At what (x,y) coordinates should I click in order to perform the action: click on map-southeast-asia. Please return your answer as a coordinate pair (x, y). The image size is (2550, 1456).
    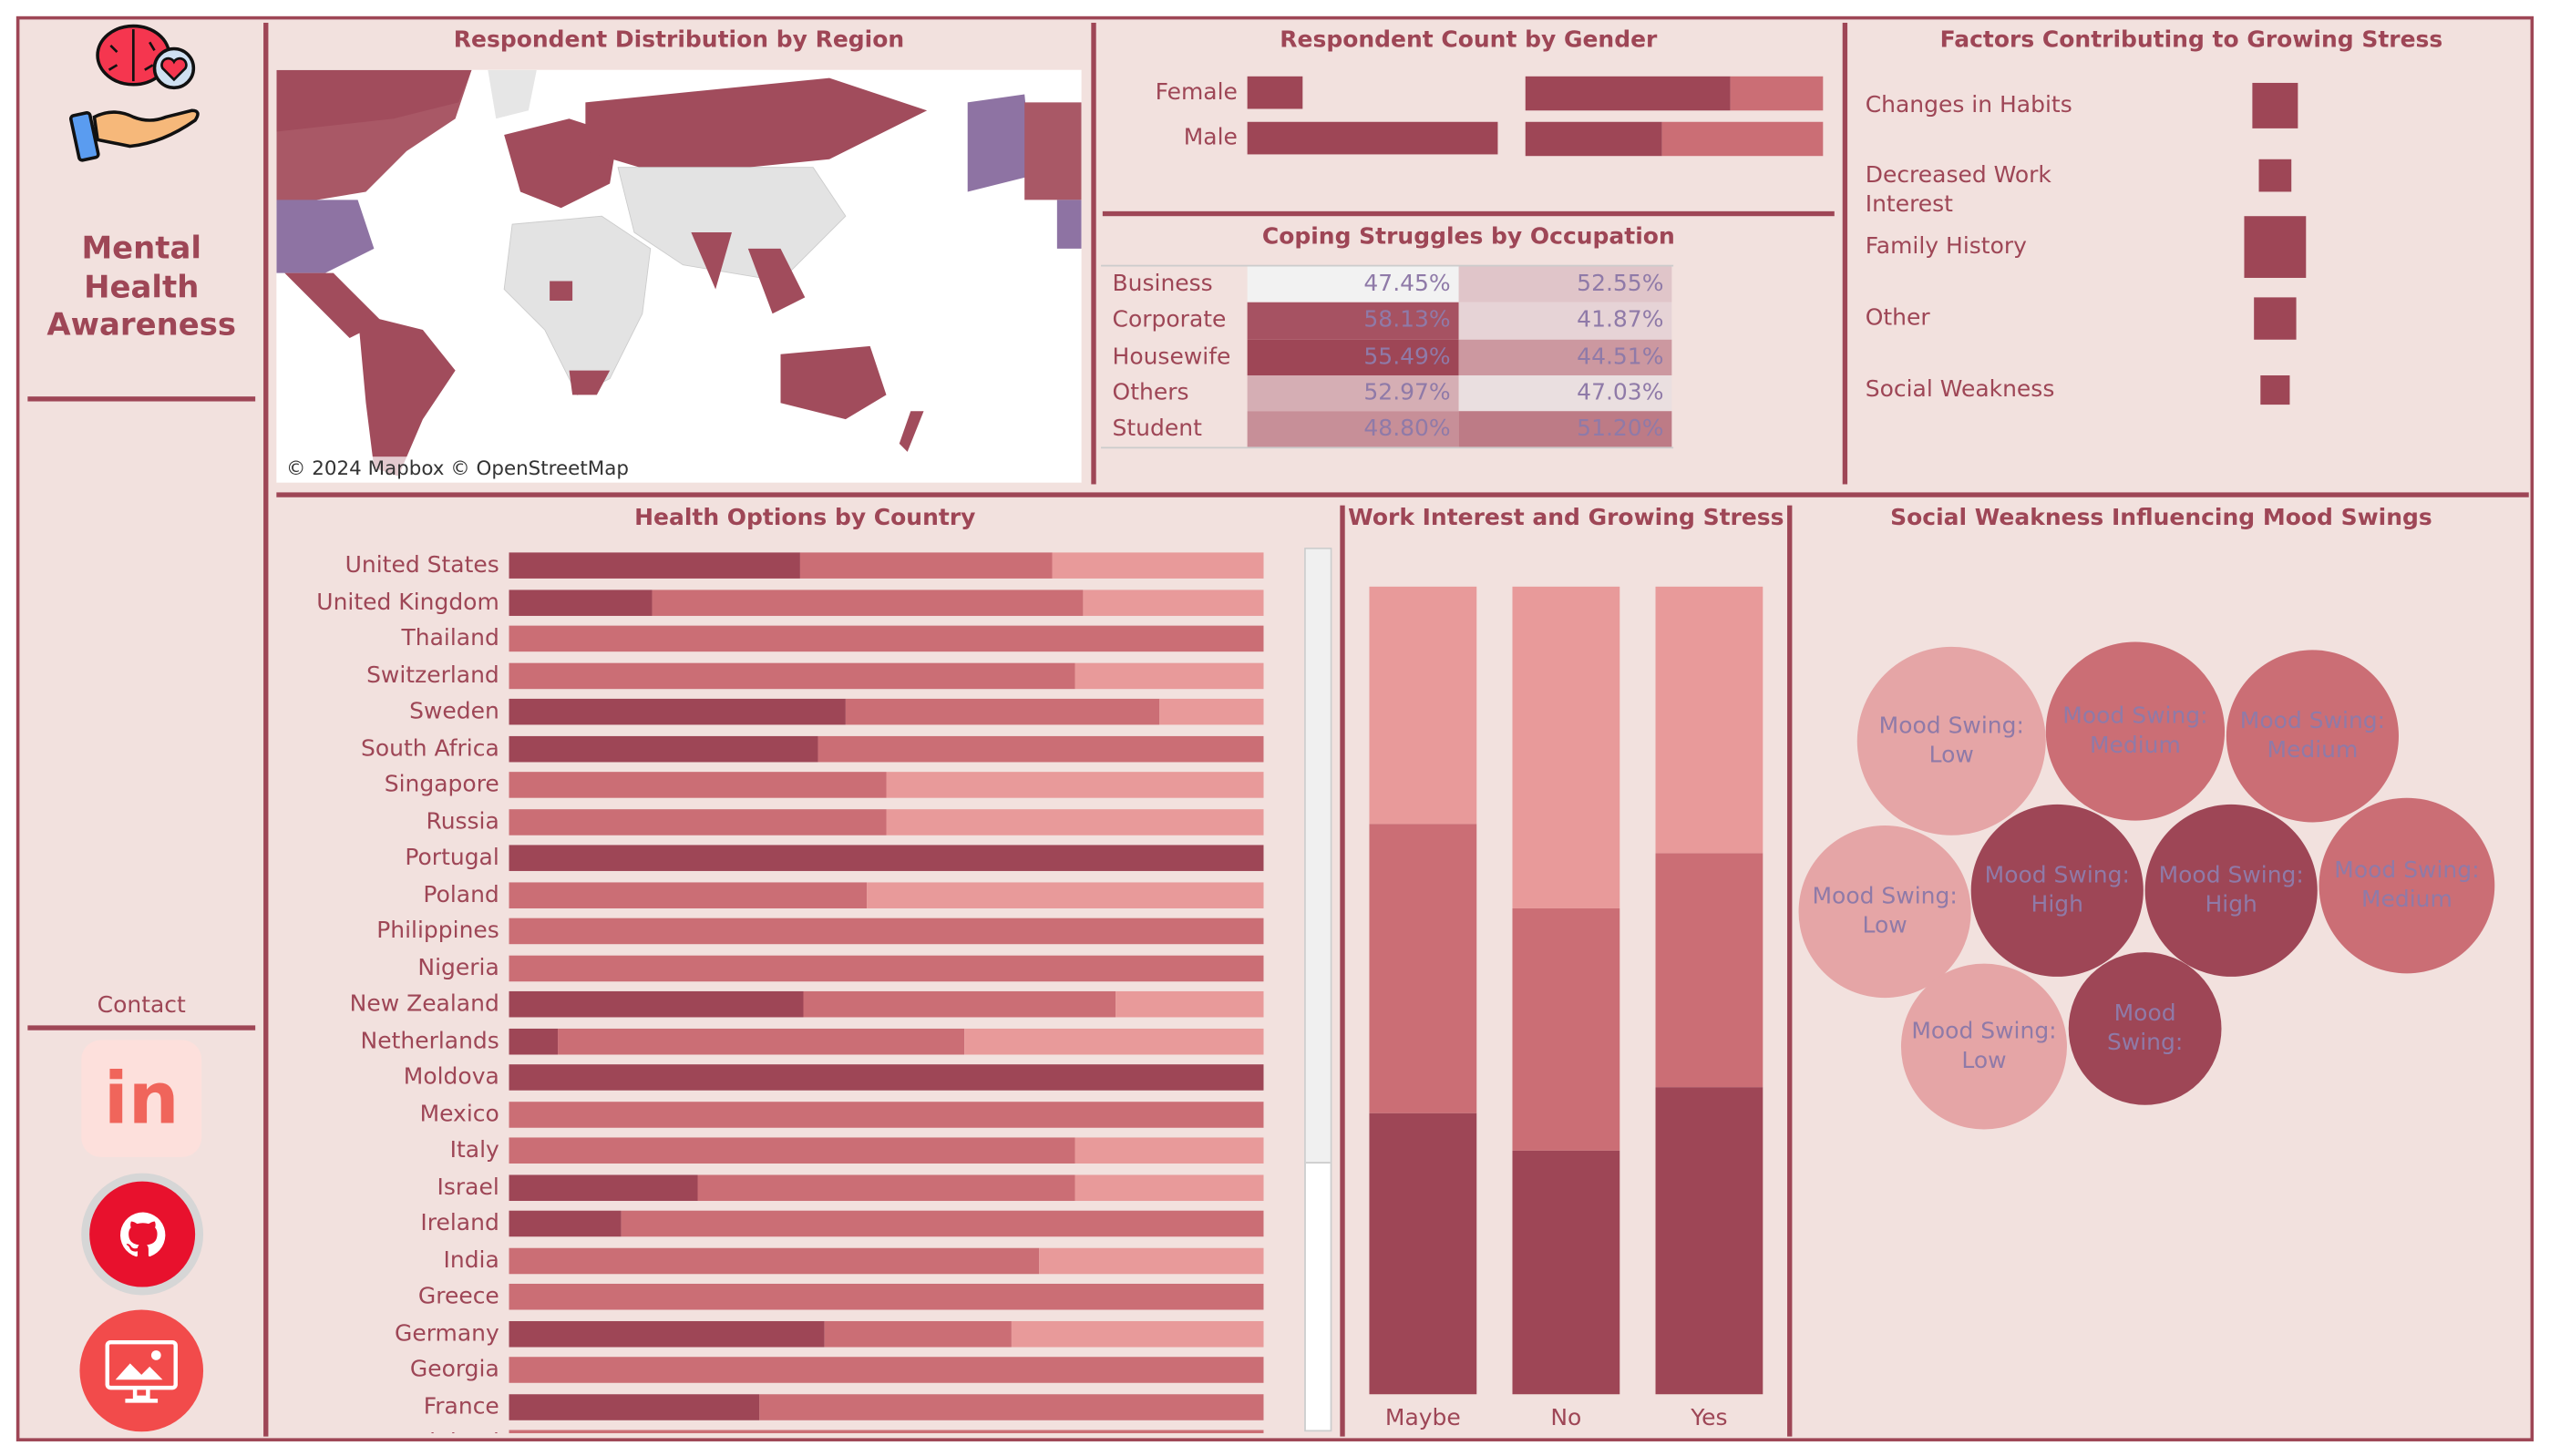
    Looking at the image, I should click on (776, 281).